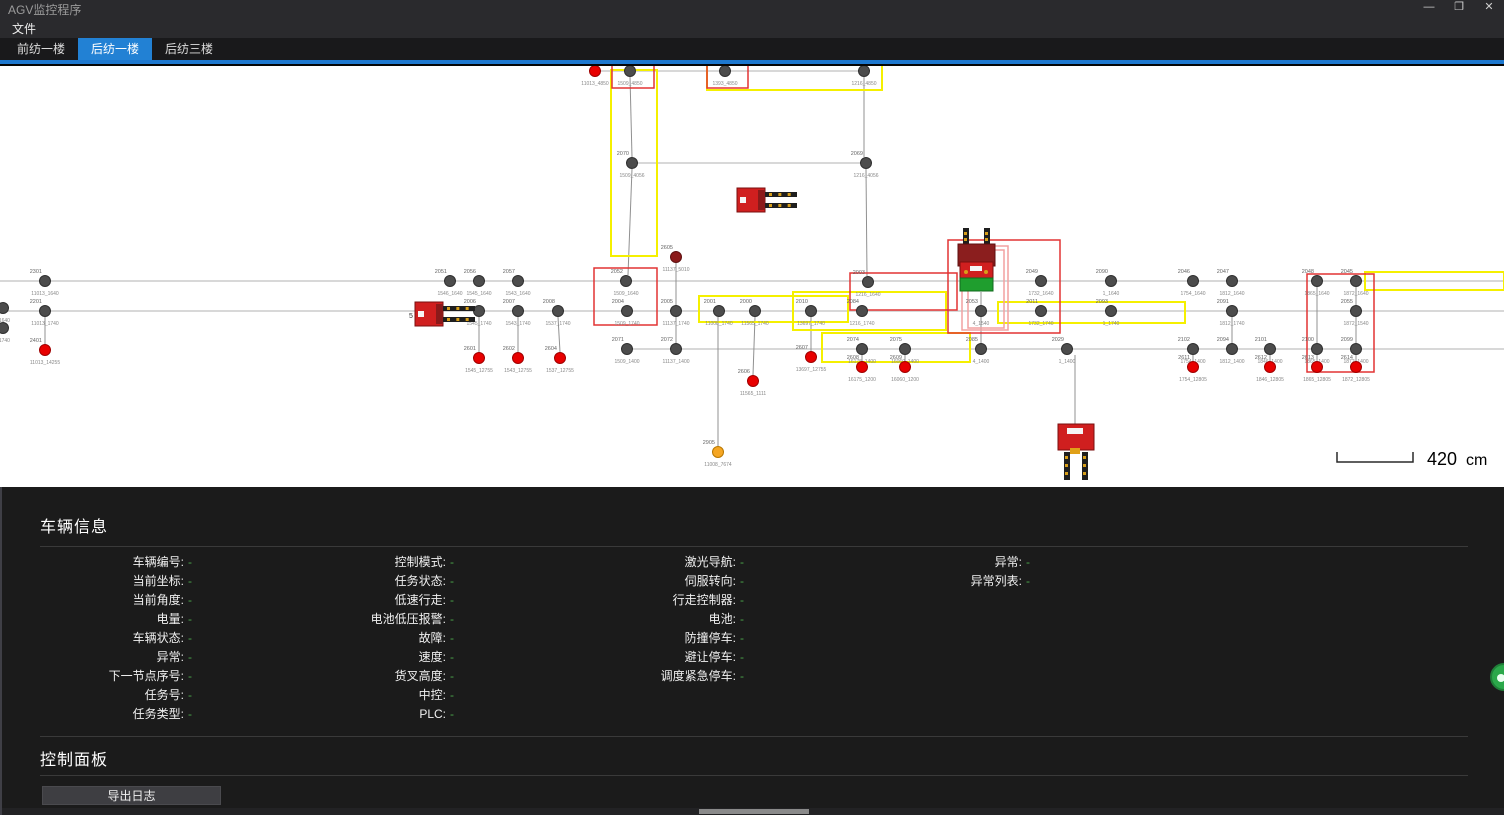 This screenshot has height=815, width=1504. Describe the element at coordinates (802, 348) in the screenshot. I see `node-id: 2607` at that location.